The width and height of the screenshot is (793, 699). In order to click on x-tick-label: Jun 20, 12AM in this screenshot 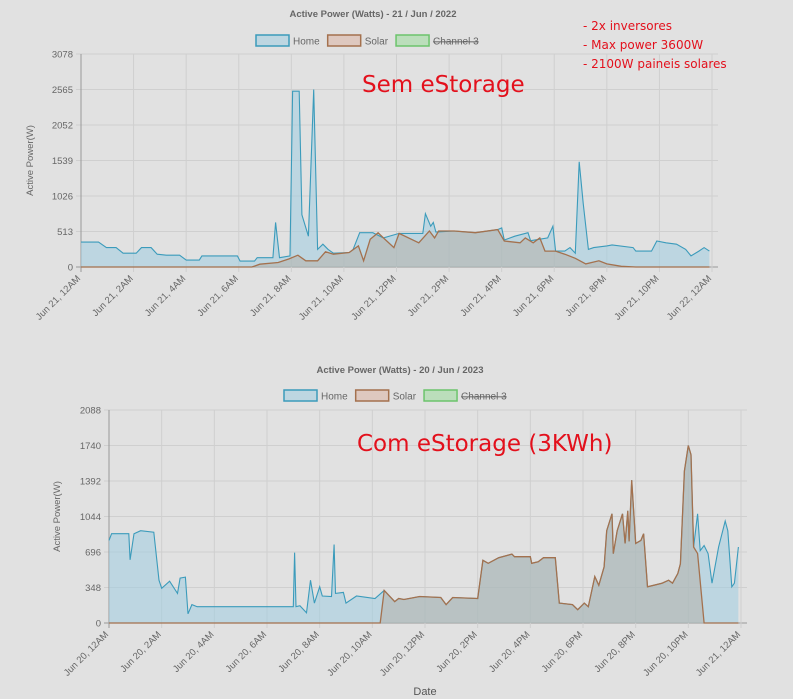, I will do `click(86, 653)`.